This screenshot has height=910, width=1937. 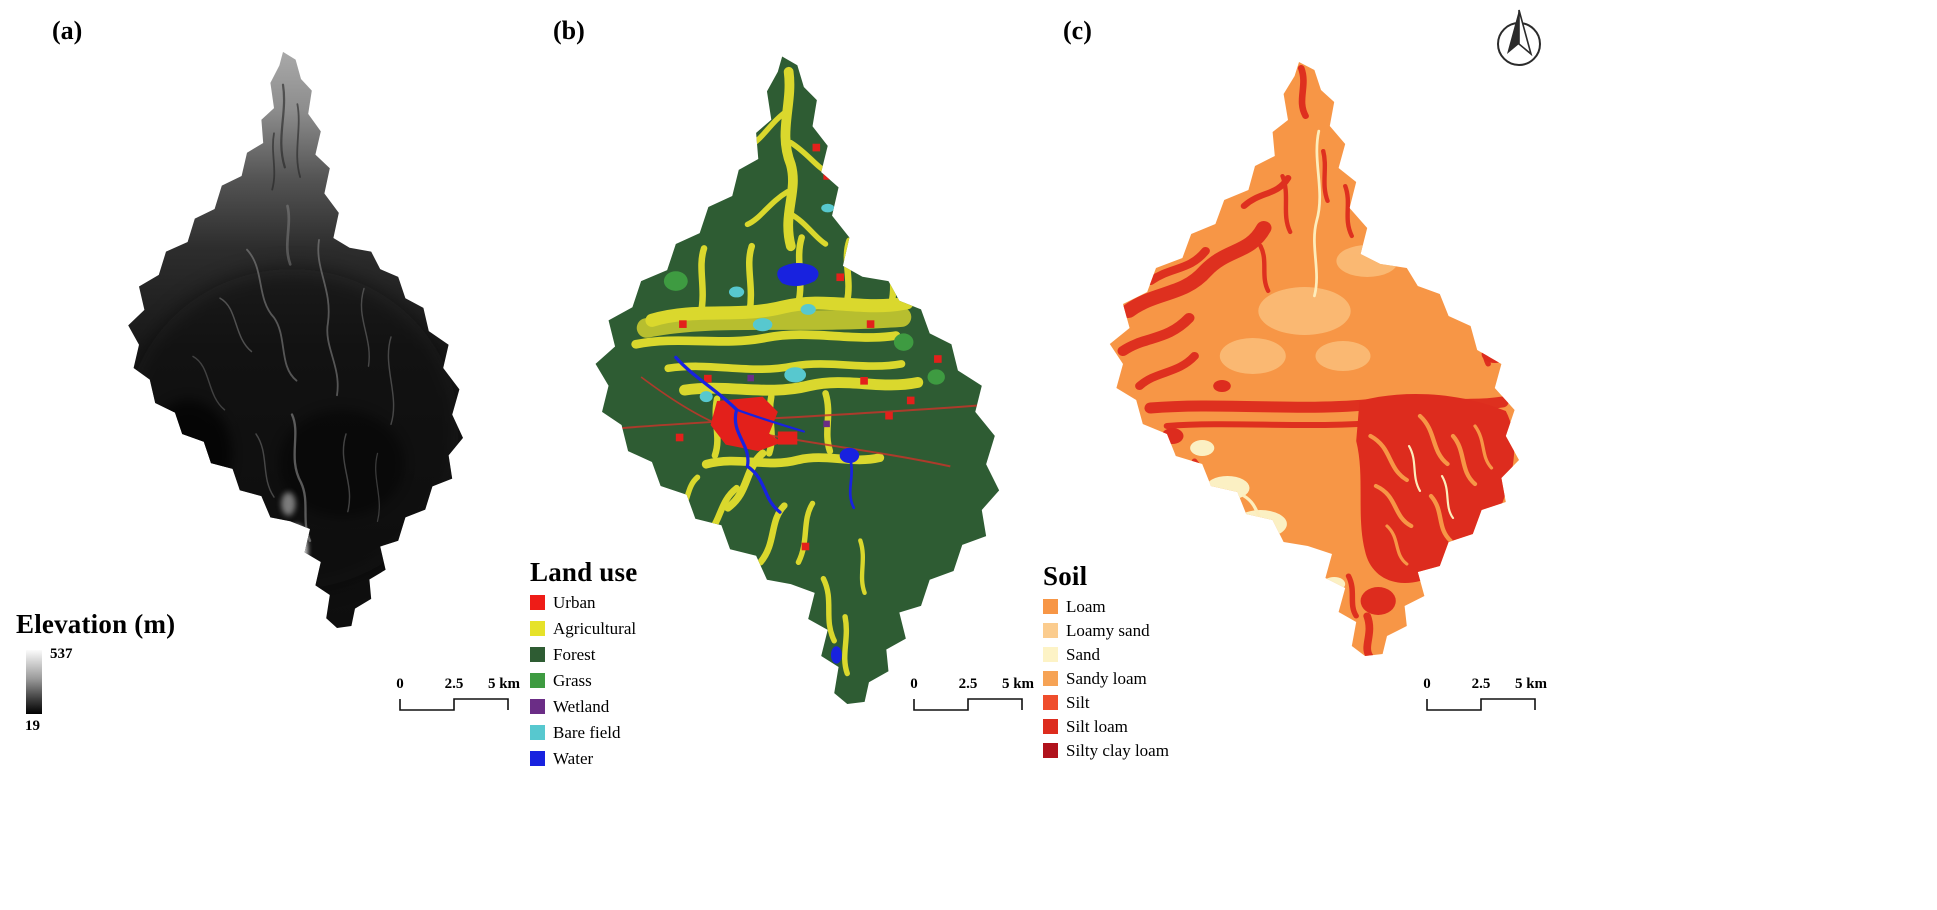 What do you see at coordinates (584, 572) in the screenshot?
I see `landuse-legend-title: Land use` at bounding box center [584, 572].